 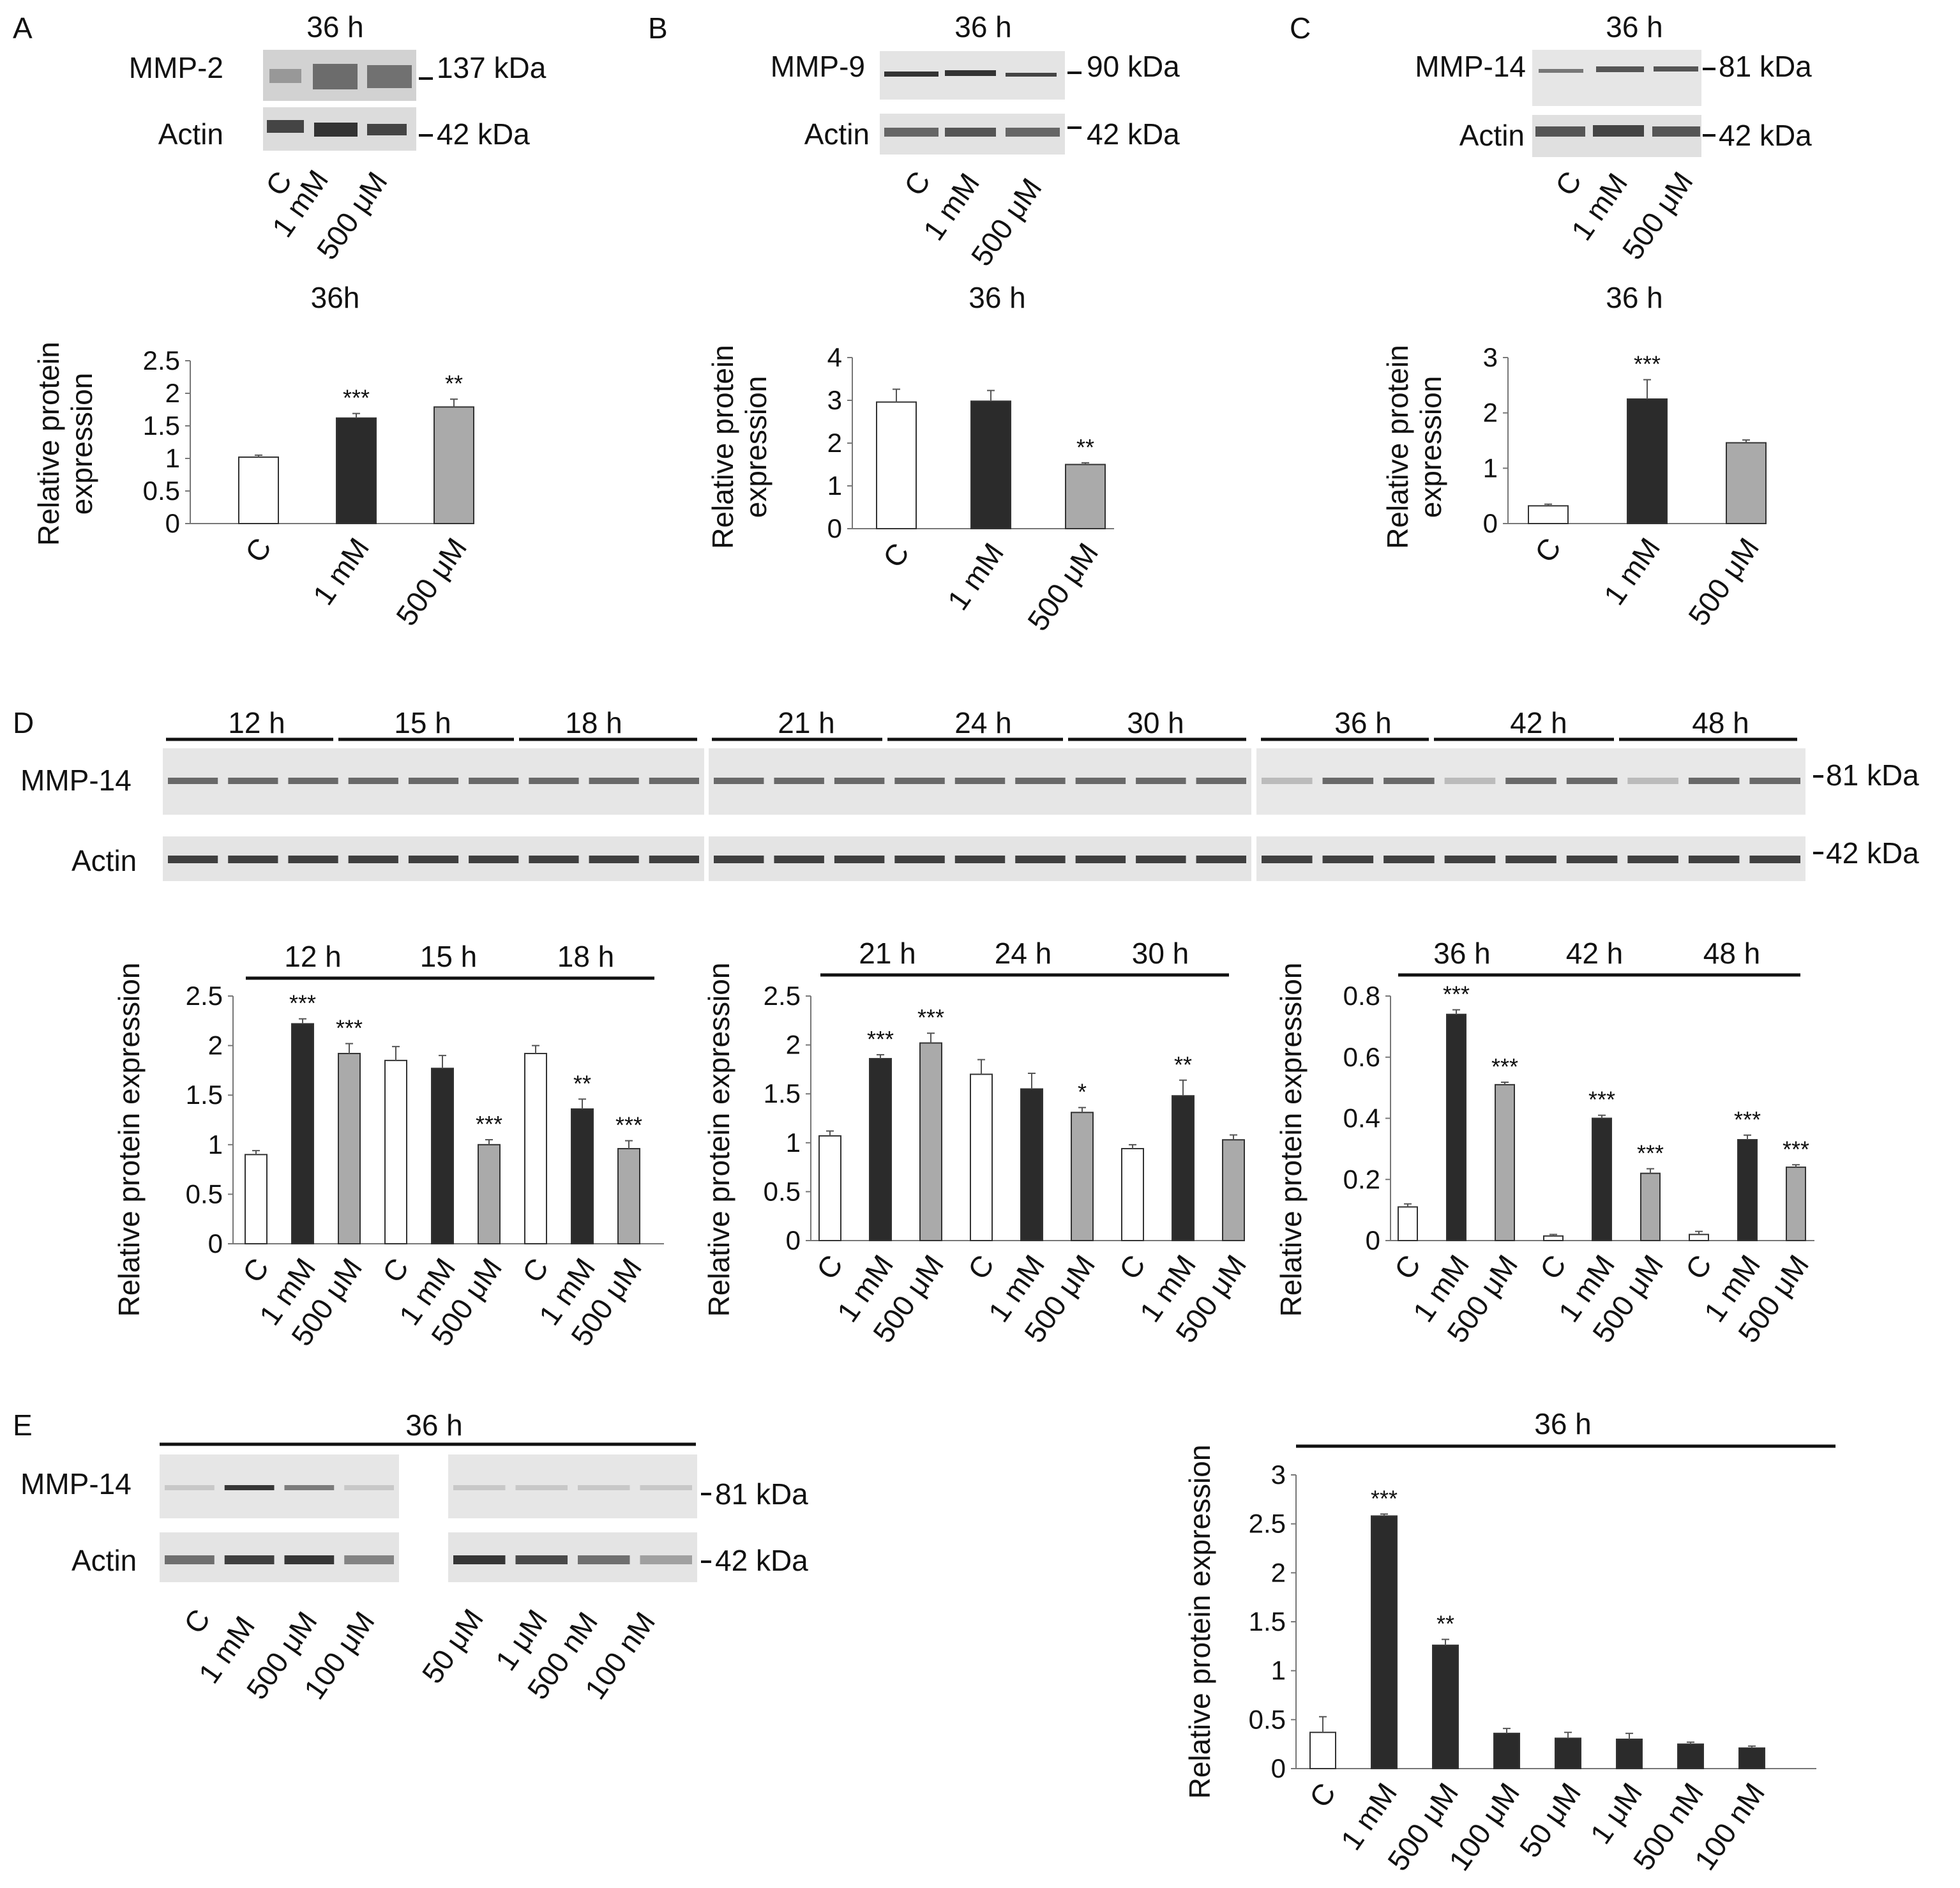 I want to click on blot-strip-mmp14, so click(x=1616, y=78).